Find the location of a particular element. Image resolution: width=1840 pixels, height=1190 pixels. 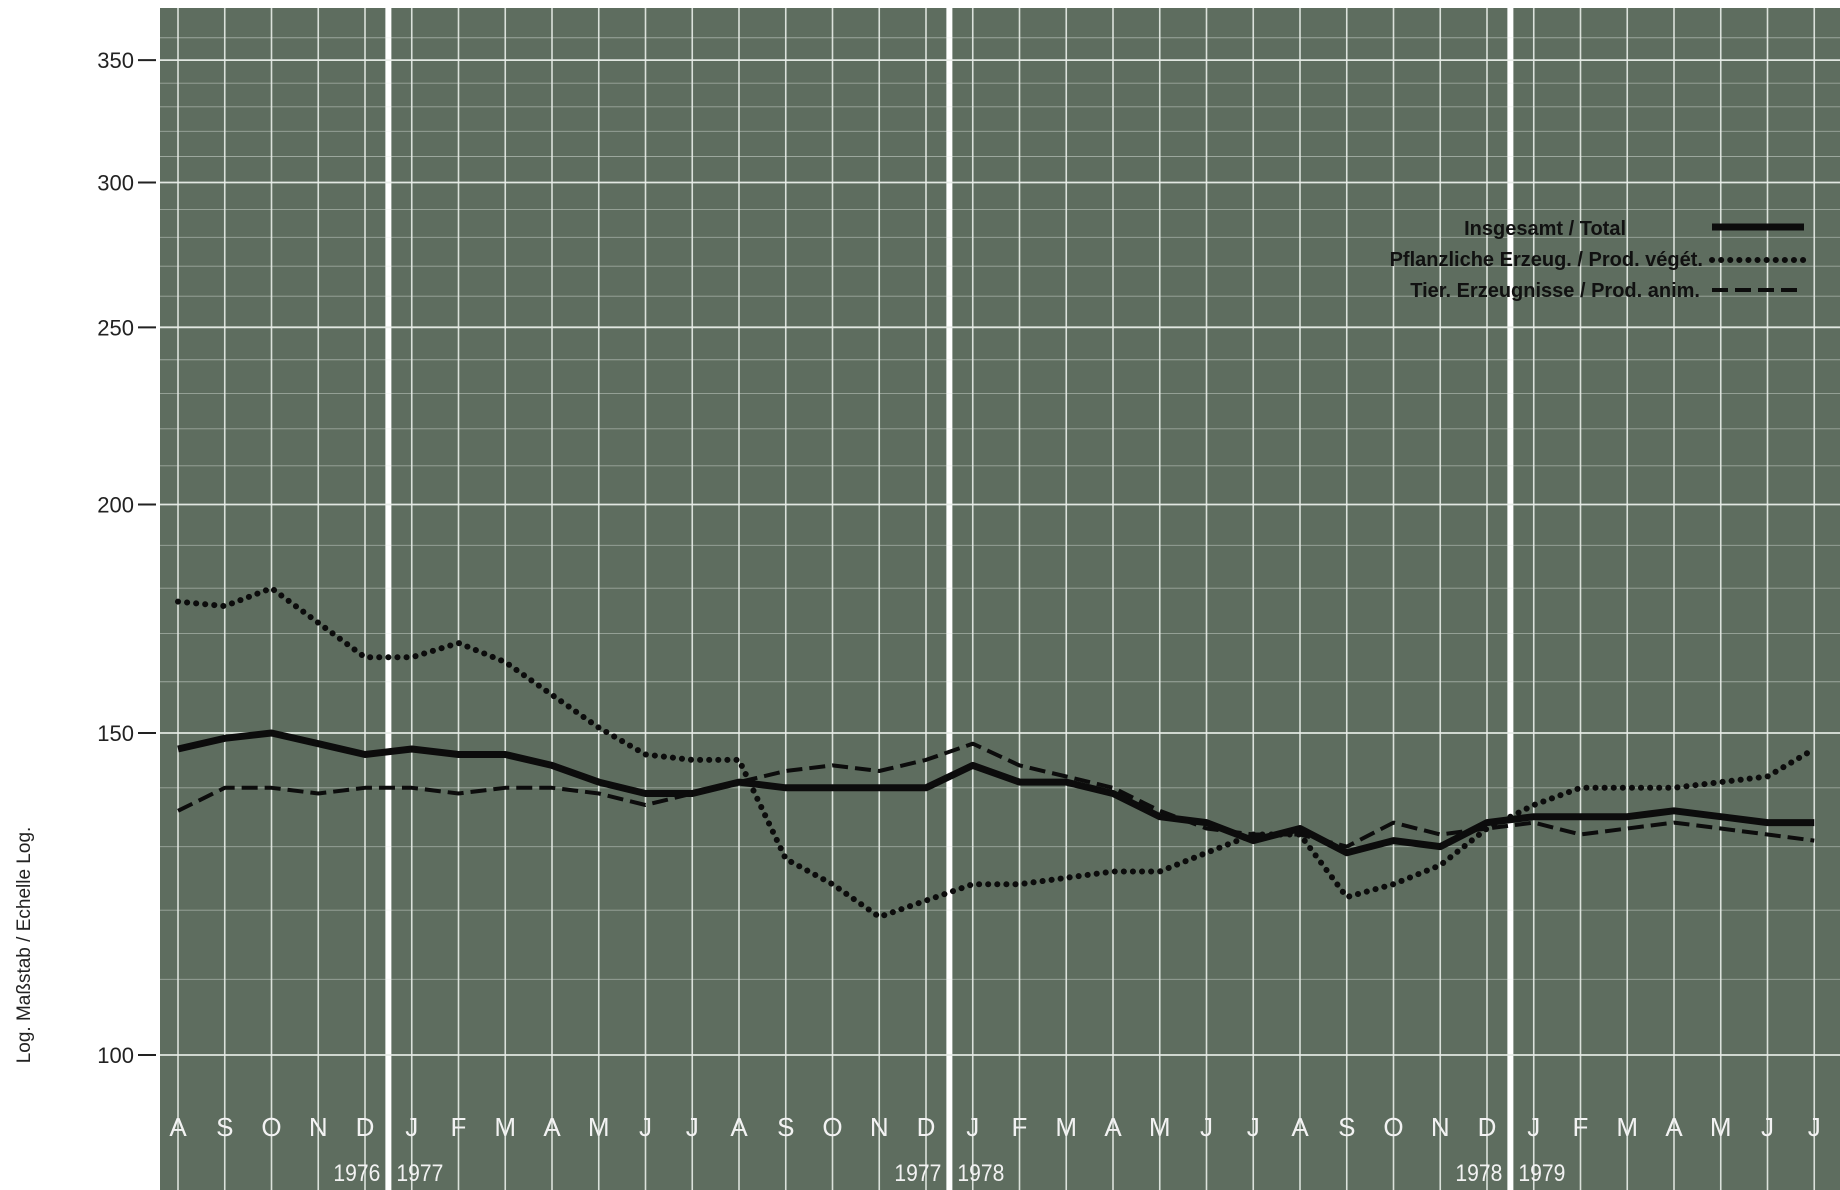

y-tick-label: 150 is located at coordinates (115, 733).